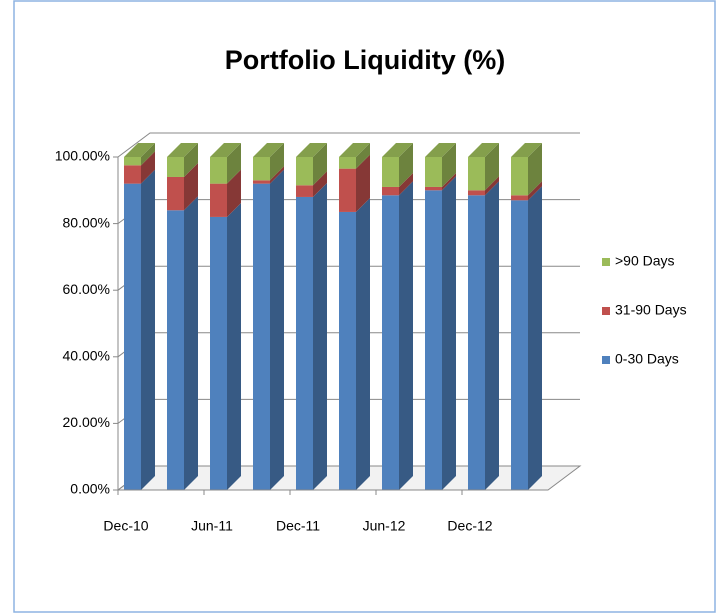 The height and width of the screenshot is (613, 716). I want to click on x-tick-label: Dec-11, so click(298, 526).